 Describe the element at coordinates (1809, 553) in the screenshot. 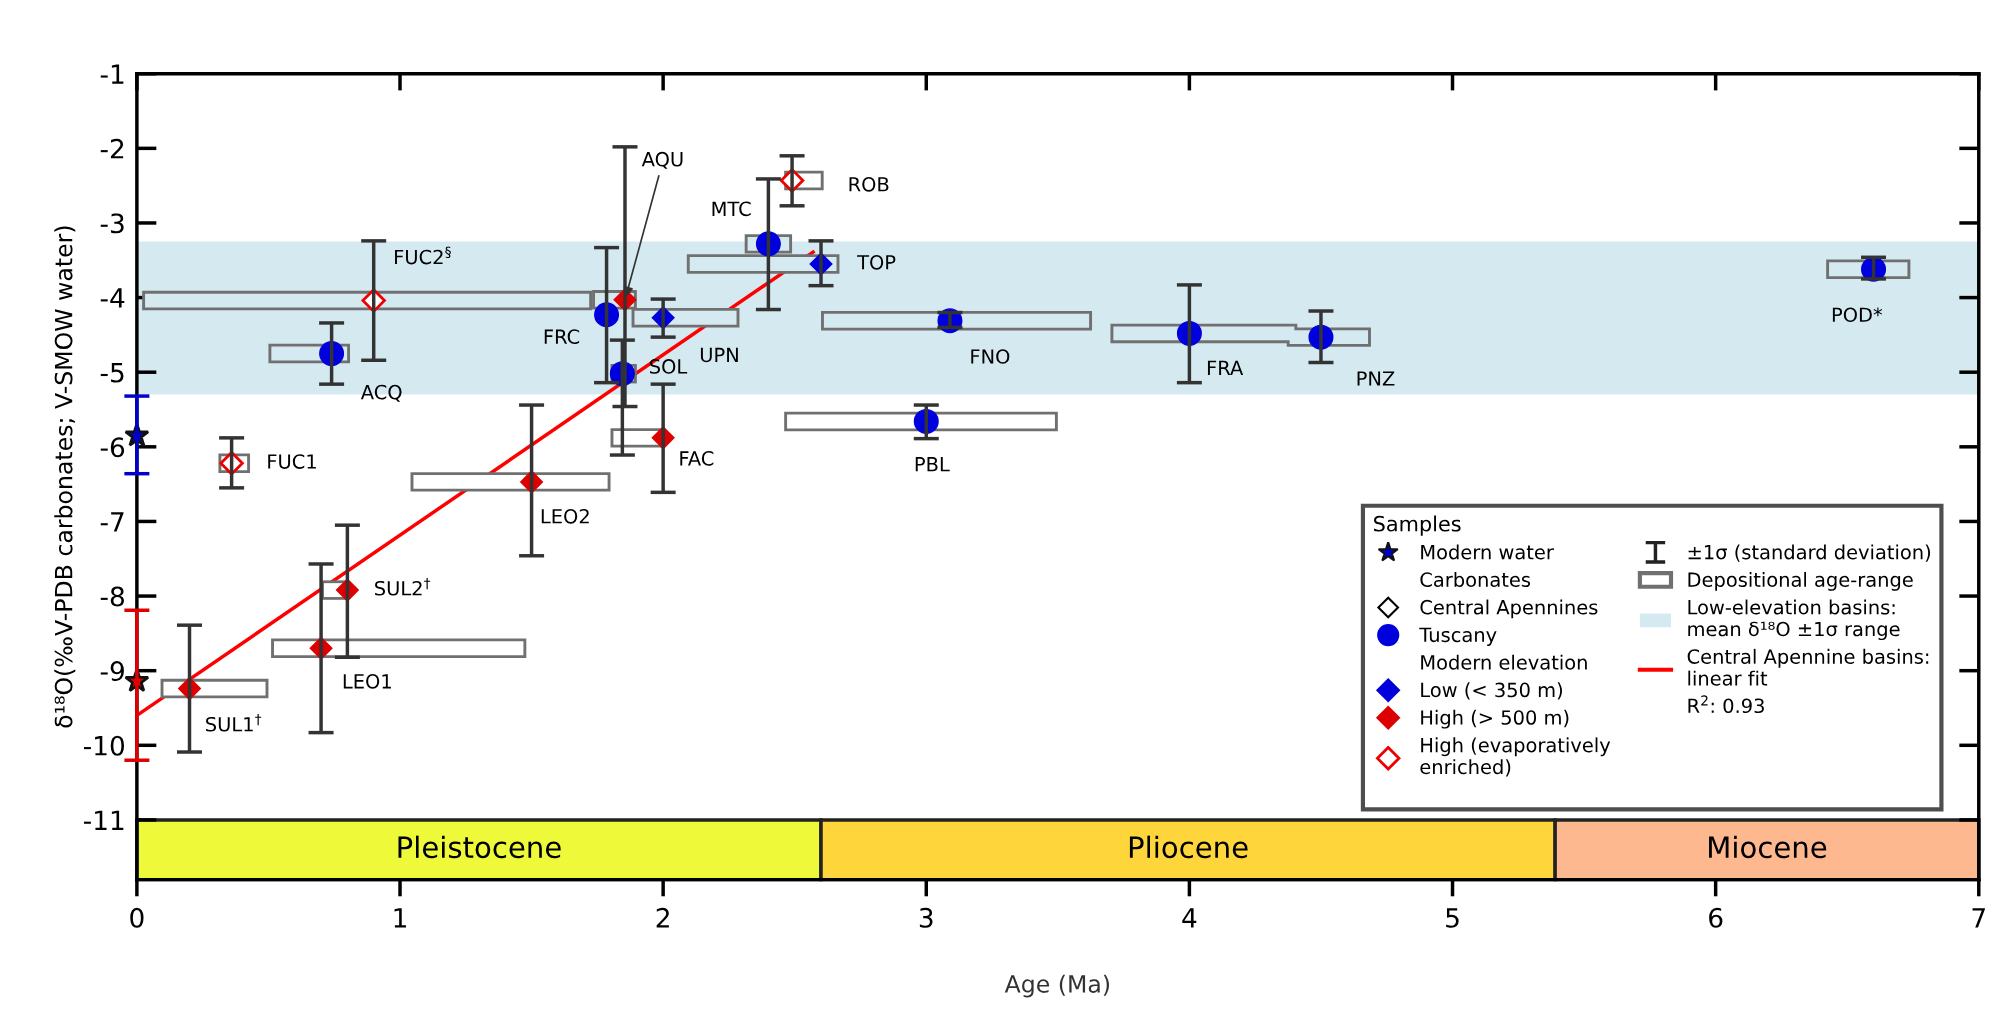

I see `annotation: ±1σ (standard deviation)` at that location.